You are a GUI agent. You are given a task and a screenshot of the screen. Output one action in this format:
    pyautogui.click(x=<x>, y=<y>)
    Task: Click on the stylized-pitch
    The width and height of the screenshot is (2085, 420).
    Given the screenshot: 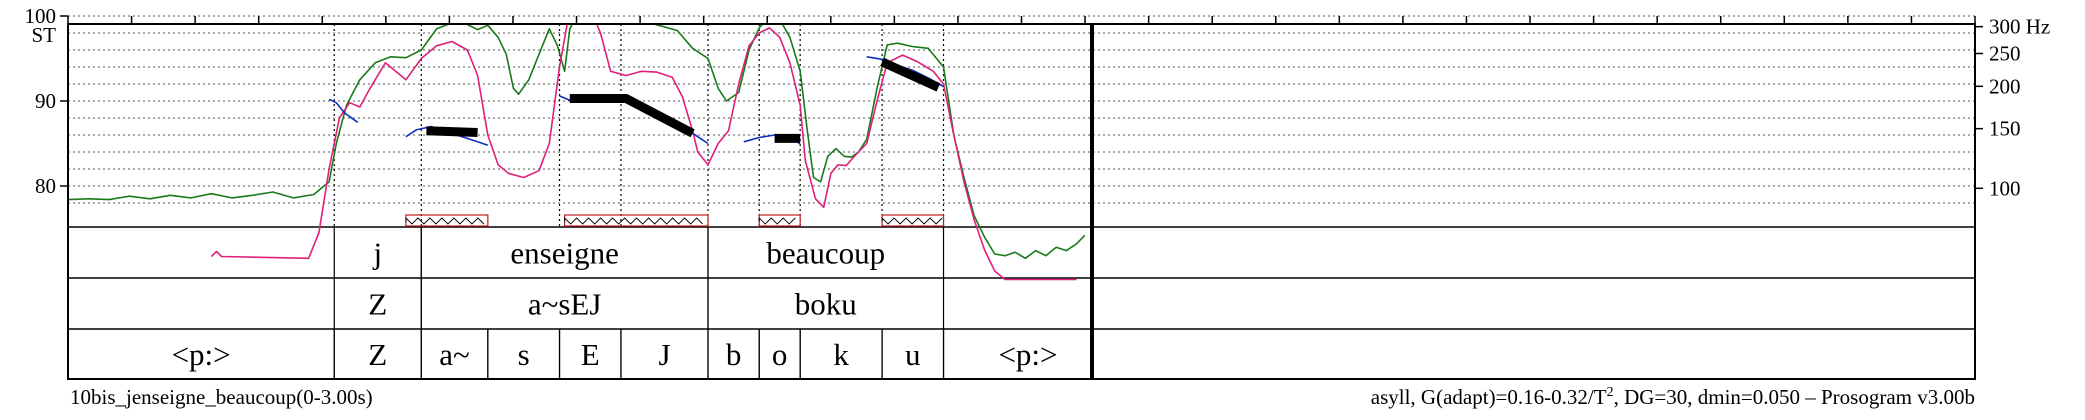 What is the action you would take?
    pyautogui.click(x=683, y=100)
    